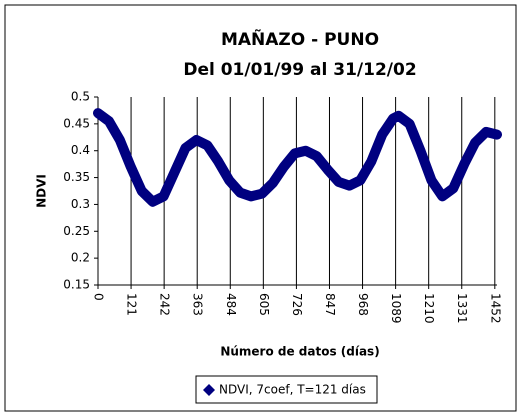  What do you see at coordinates (495, 308) in the screenshot?
I see `x-tick-label: 1452` at bounding box center [495, 308].